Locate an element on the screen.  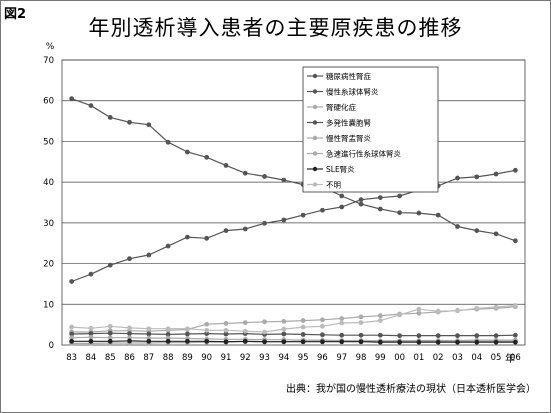
x-tick-label: 06 is located at coordinates (515, 358).